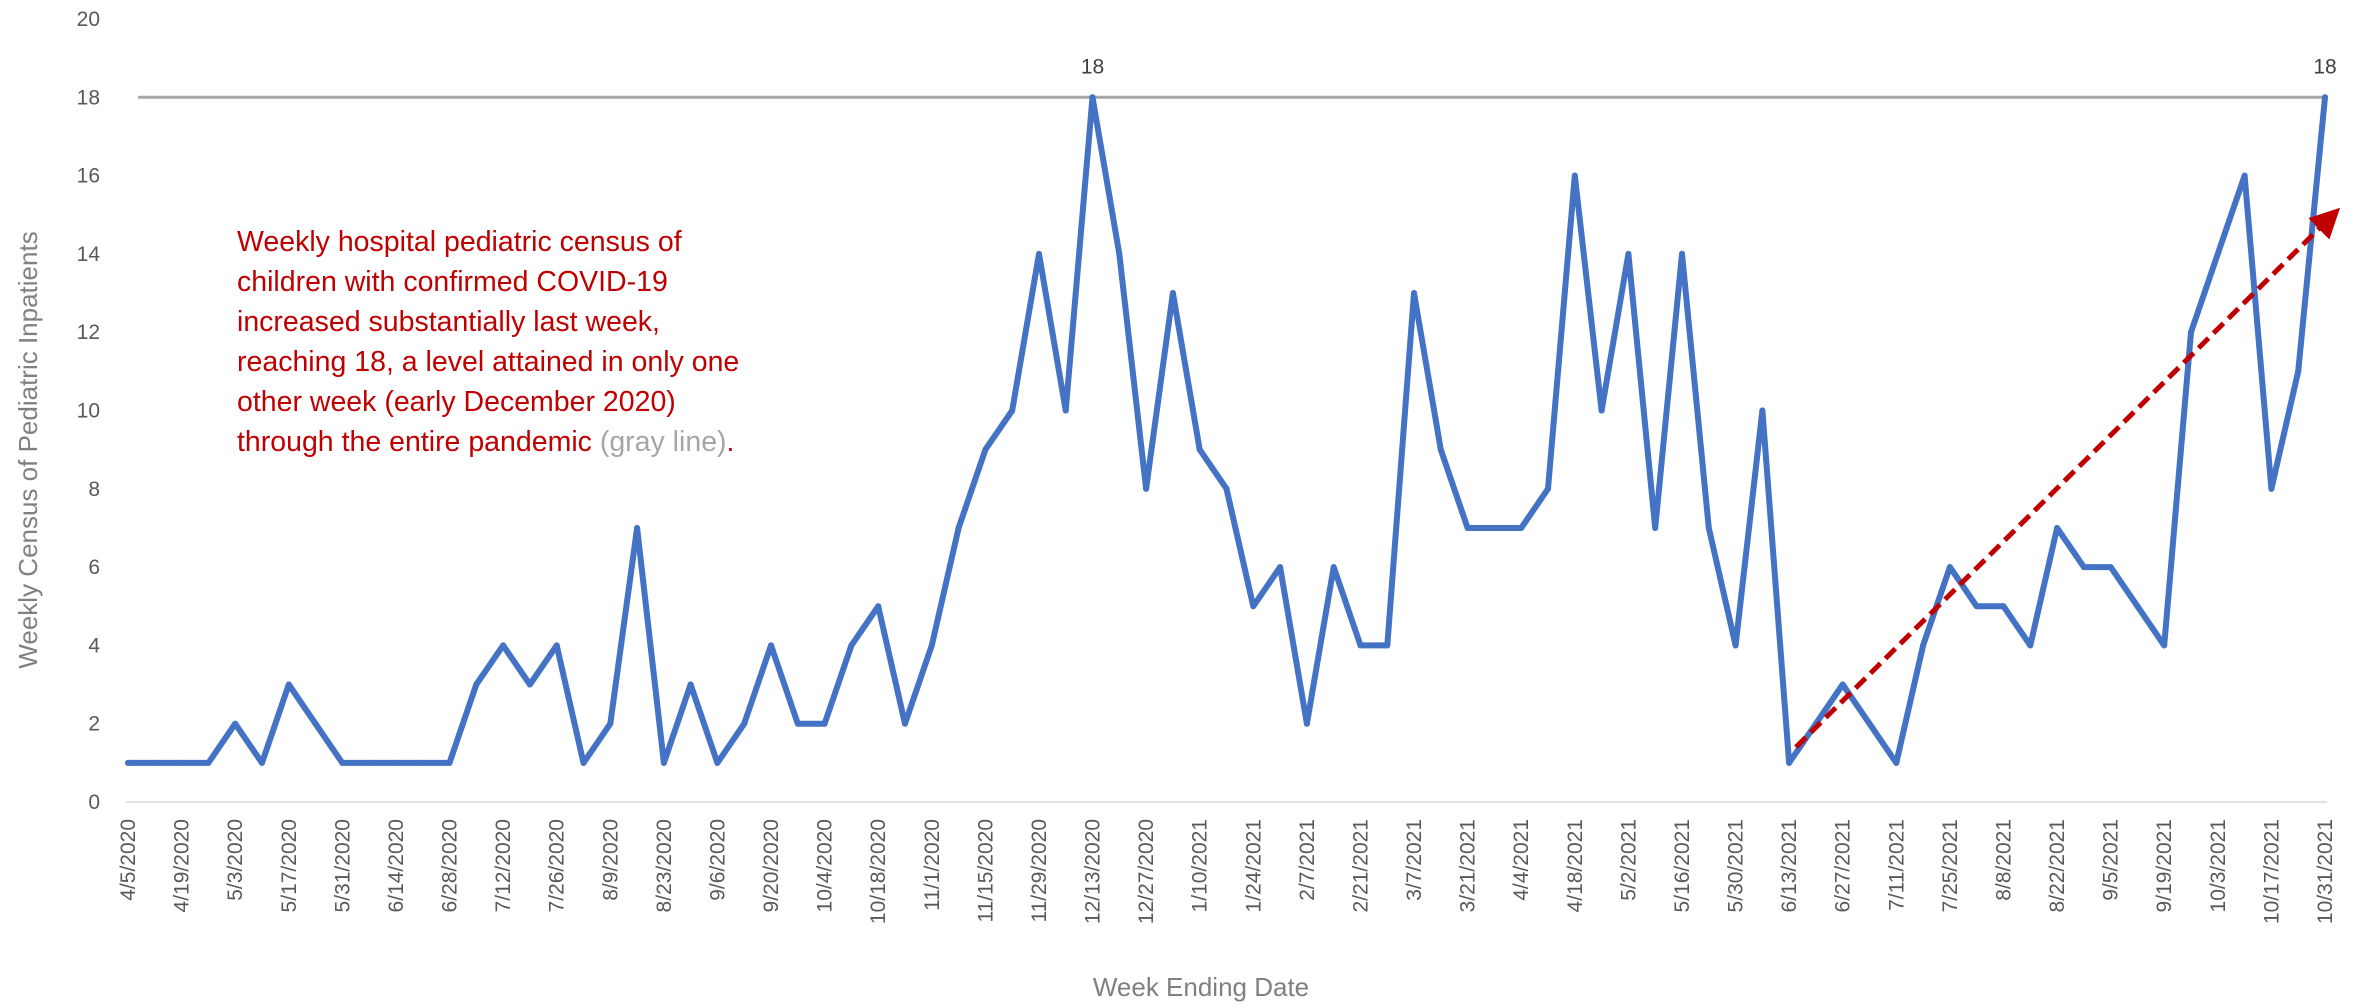 Image resolution: width=2365 pixels, height=1008 pixels. What do you see at coordinates (2271, 871) in the screenshot?
I see `x-tick-label: 10/17/2021` at bounding box center [2271, 871].